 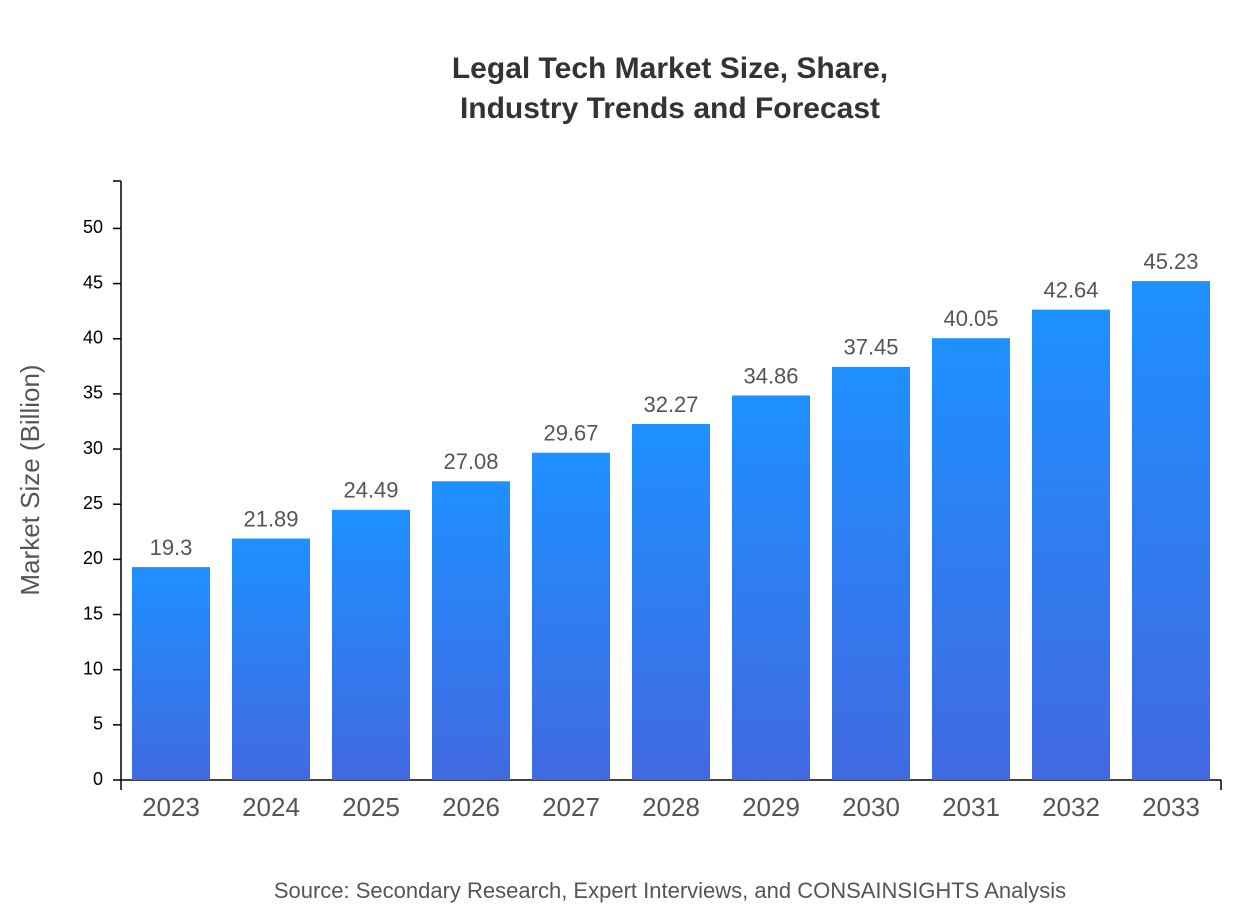 What do you see at coordinates (270, 518) in the screenshot?
I see `value-label: 21.89` at bounding box center [270, 518].